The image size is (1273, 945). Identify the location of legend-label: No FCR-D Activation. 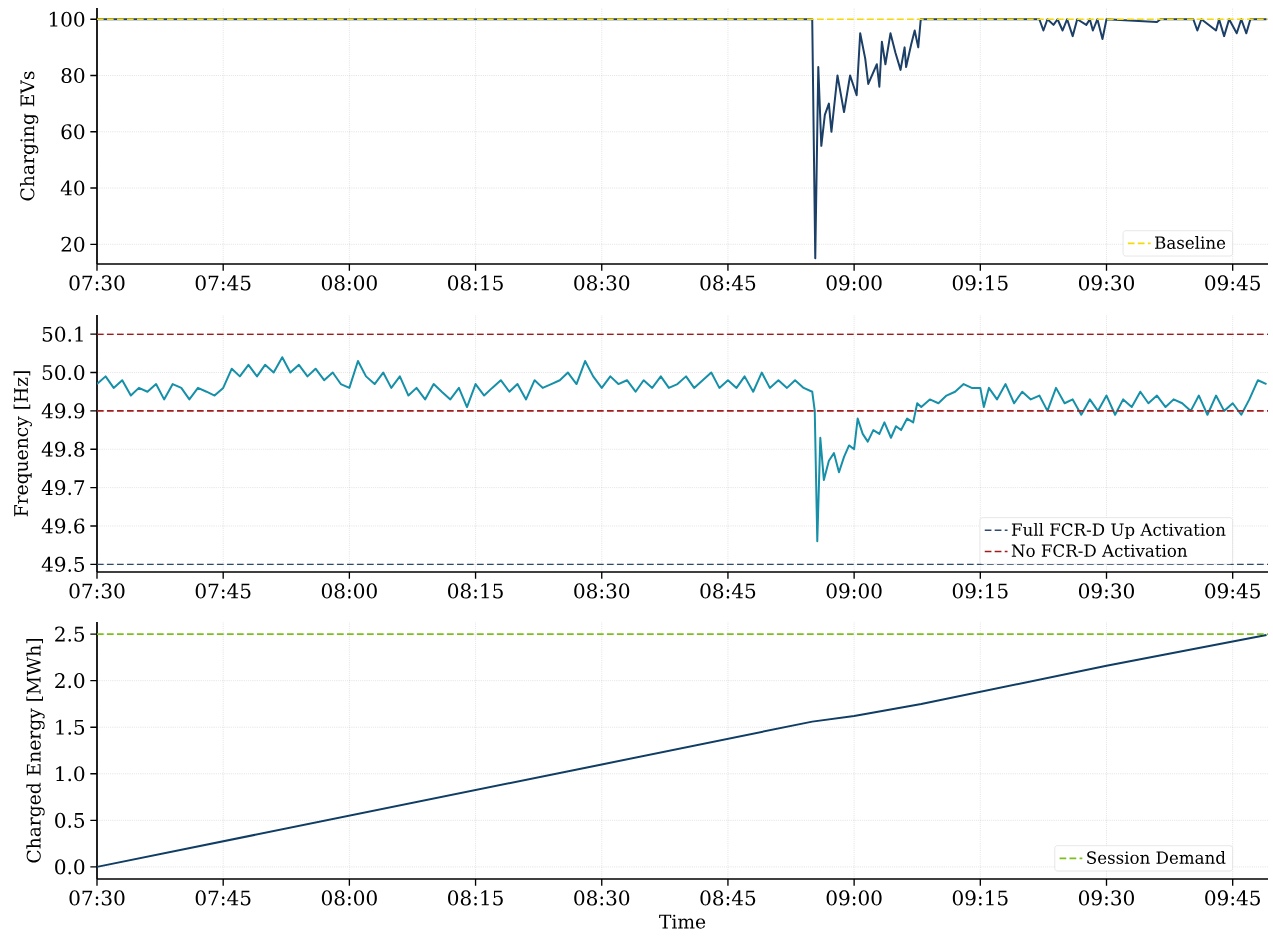
(1099, 550).